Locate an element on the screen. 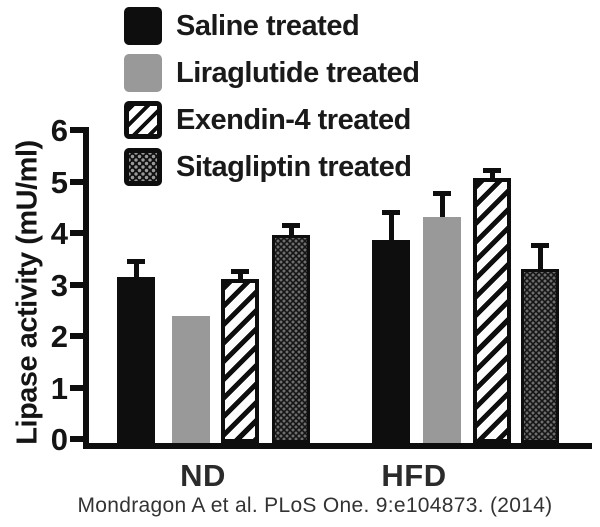 The width and height of the screenshot is (600, 527). legend-label: Exendin-4 treated is located at coordinates (293, 120).